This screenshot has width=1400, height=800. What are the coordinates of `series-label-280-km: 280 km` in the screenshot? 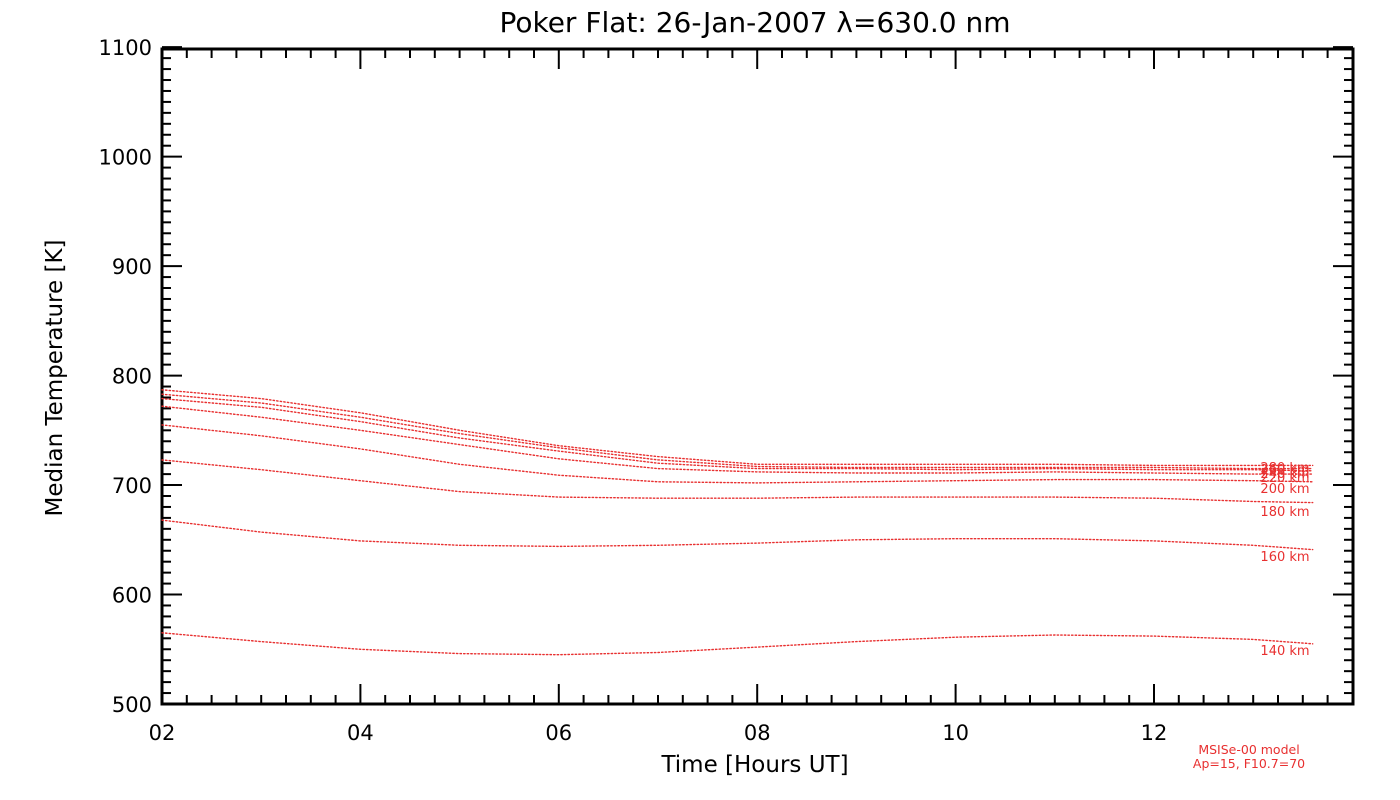 It's located at (1284, 468).